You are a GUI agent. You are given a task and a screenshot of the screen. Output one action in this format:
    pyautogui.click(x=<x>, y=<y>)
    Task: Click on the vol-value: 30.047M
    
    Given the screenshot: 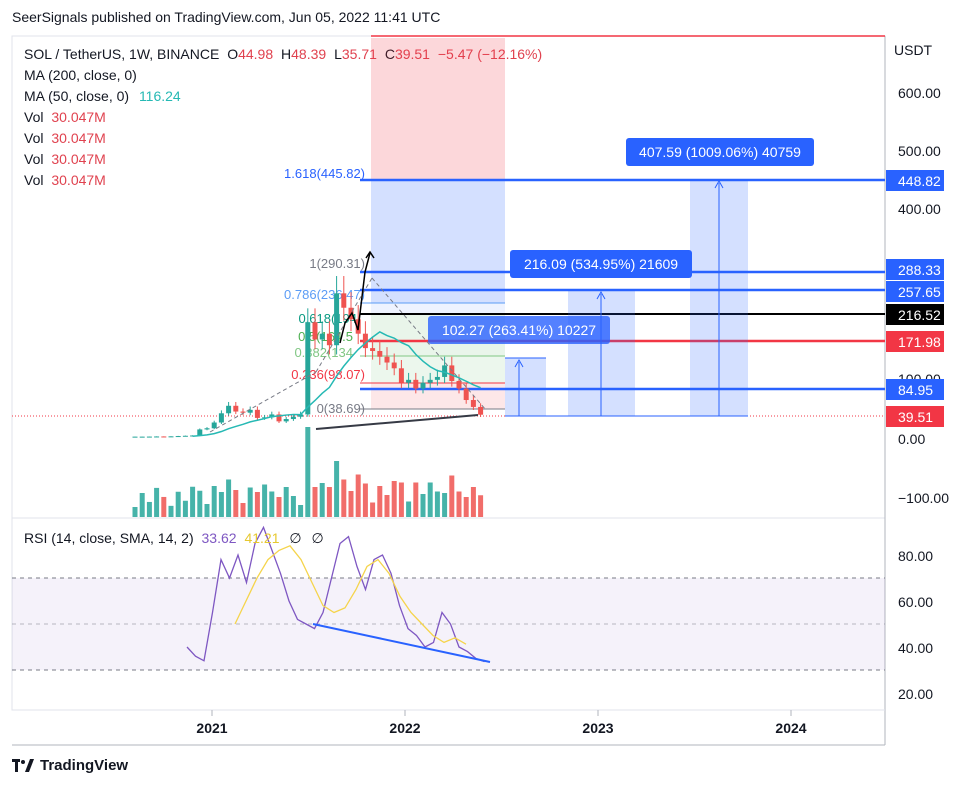 What is the action you would take?
    pyautogui.click(x=78, y=159)
    